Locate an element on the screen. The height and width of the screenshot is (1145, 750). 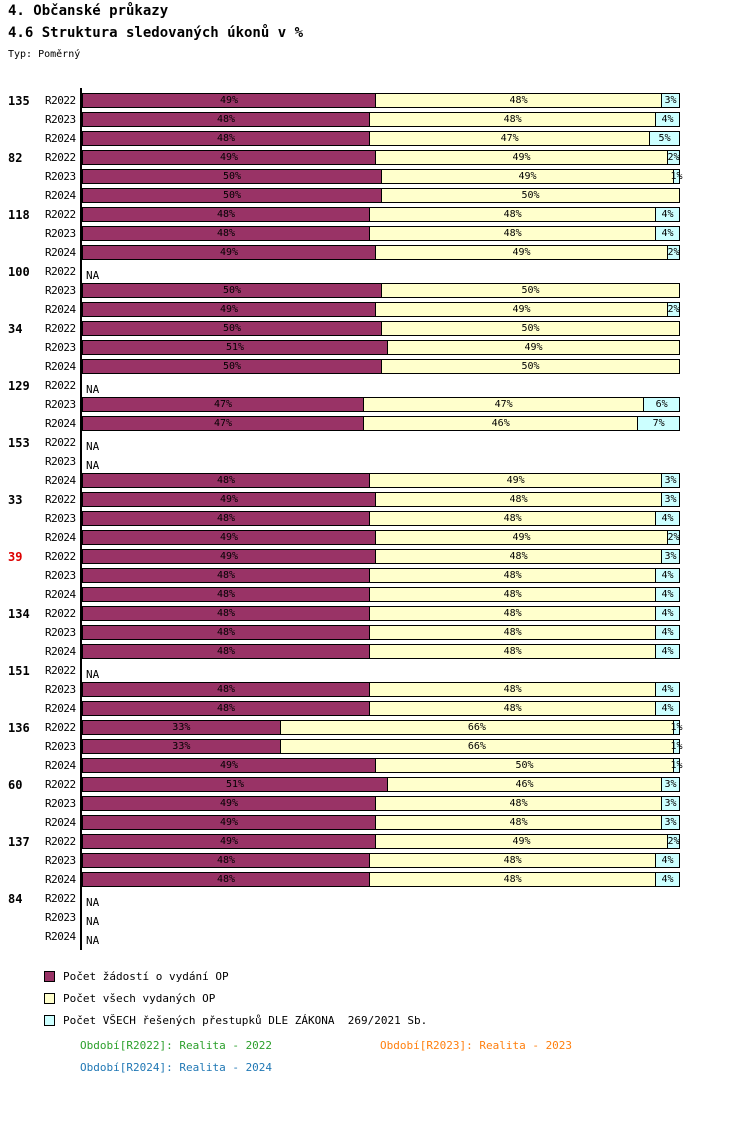
segment-zadosti-o-vydani-op: 49% is located at coordinates (229, 841).